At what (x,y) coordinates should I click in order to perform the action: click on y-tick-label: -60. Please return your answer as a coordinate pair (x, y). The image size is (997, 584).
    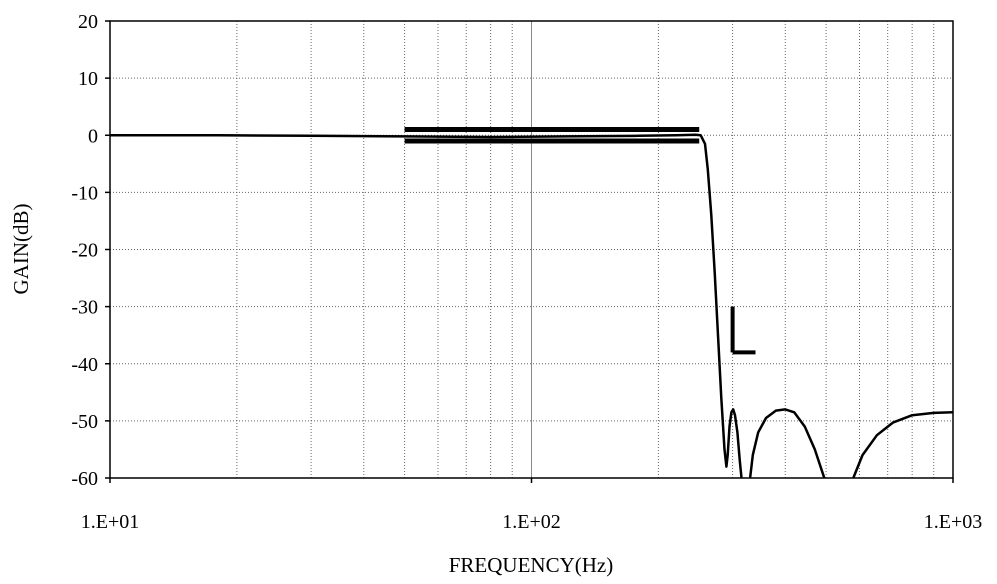
    Looking at the image, I should click on (84, 479).